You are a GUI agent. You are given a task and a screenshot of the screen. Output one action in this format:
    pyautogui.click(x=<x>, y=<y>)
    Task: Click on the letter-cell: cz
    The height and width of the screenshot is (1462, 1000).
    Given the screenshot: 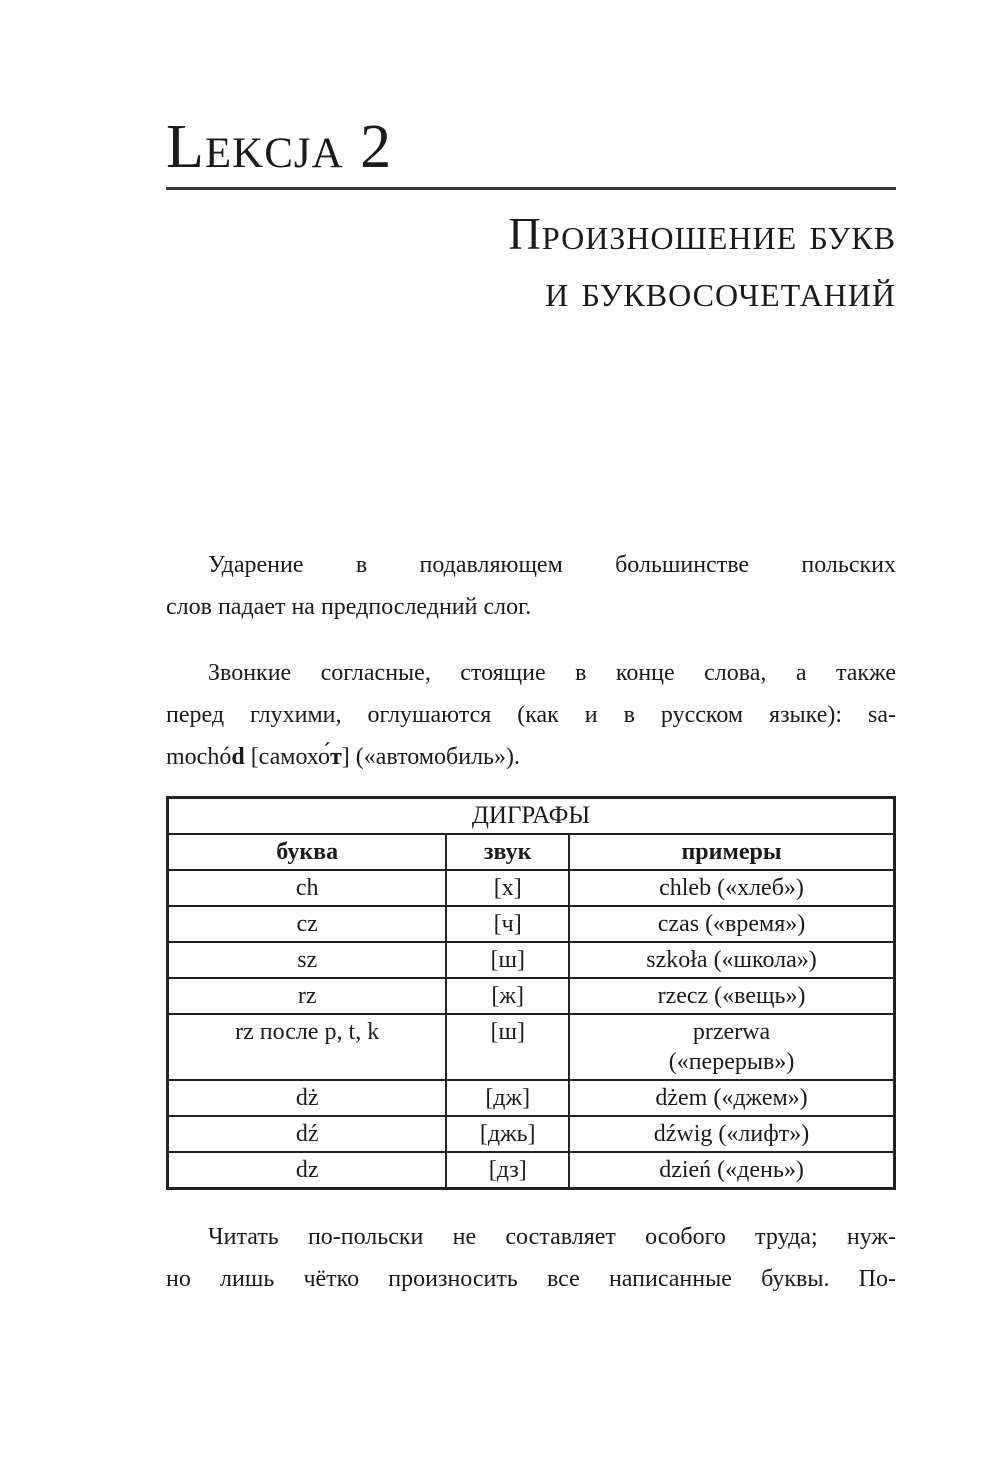 What is the action you would take?
    pyautogui.click(x=307, y=924)
    